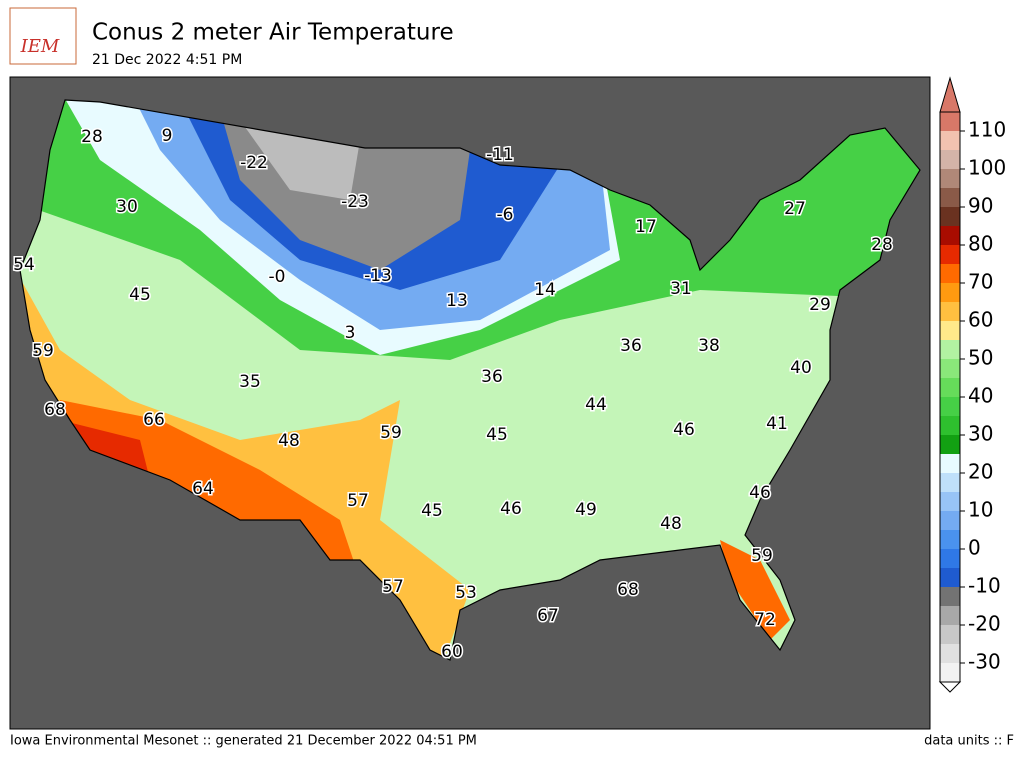  What do you see at coordinates (820, 305) in the screenshot?
I see `station-label: 29` at bounding box center [820, 305].